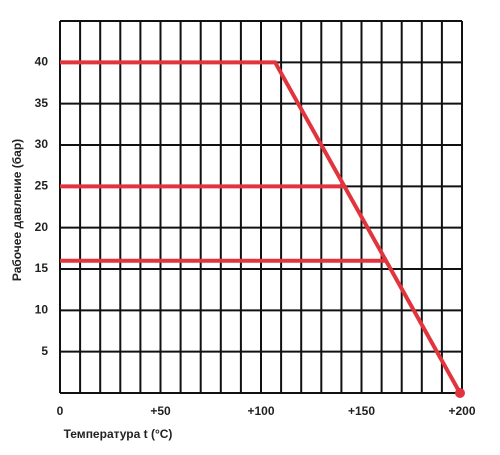  What do you see at coordinates (461, 411) in the screenshot?
I see `x-tick-label: +200` at bounding box center [461, 411].